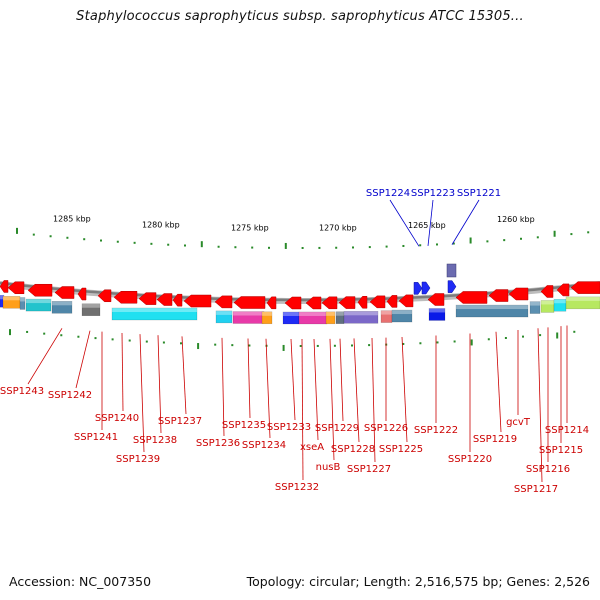  I want to click on gene-label-ssp1227: SSP1227, so click(369, 469).